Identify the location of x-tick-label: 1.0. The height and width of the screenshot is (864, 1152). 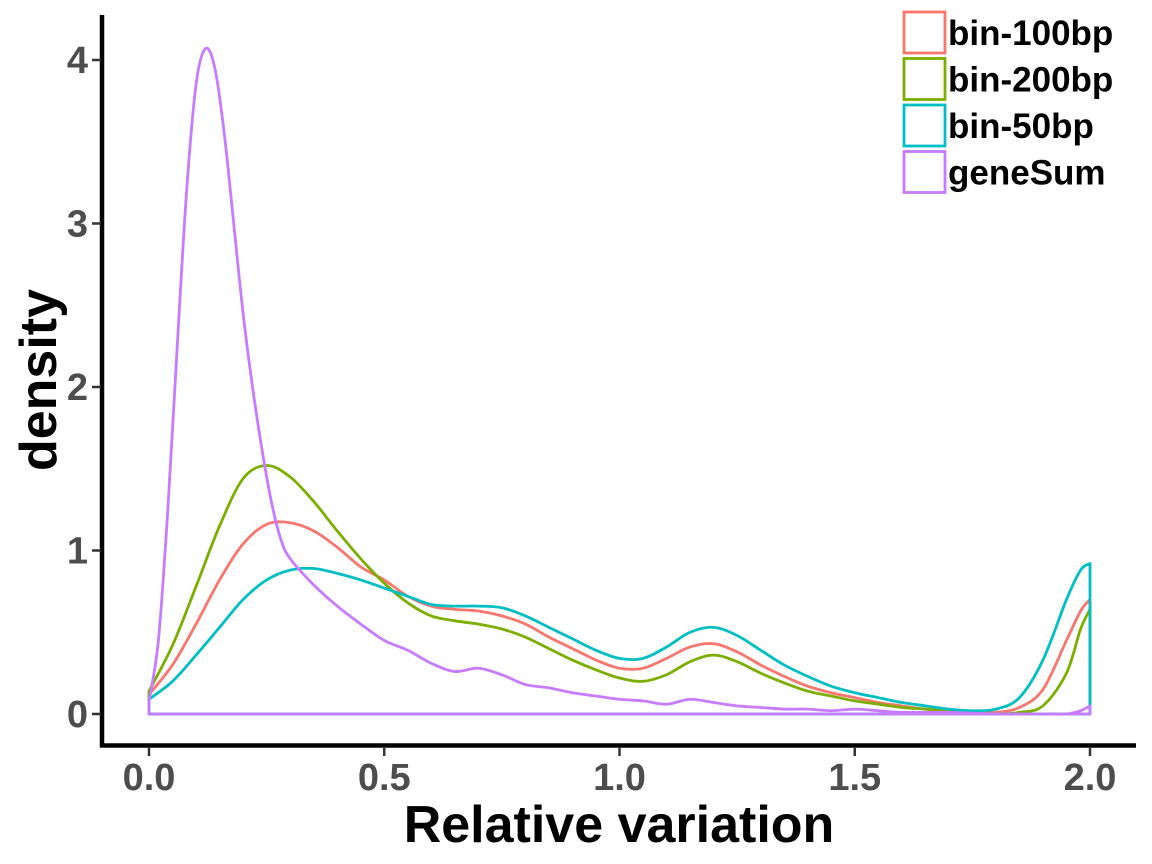
(619, 778).